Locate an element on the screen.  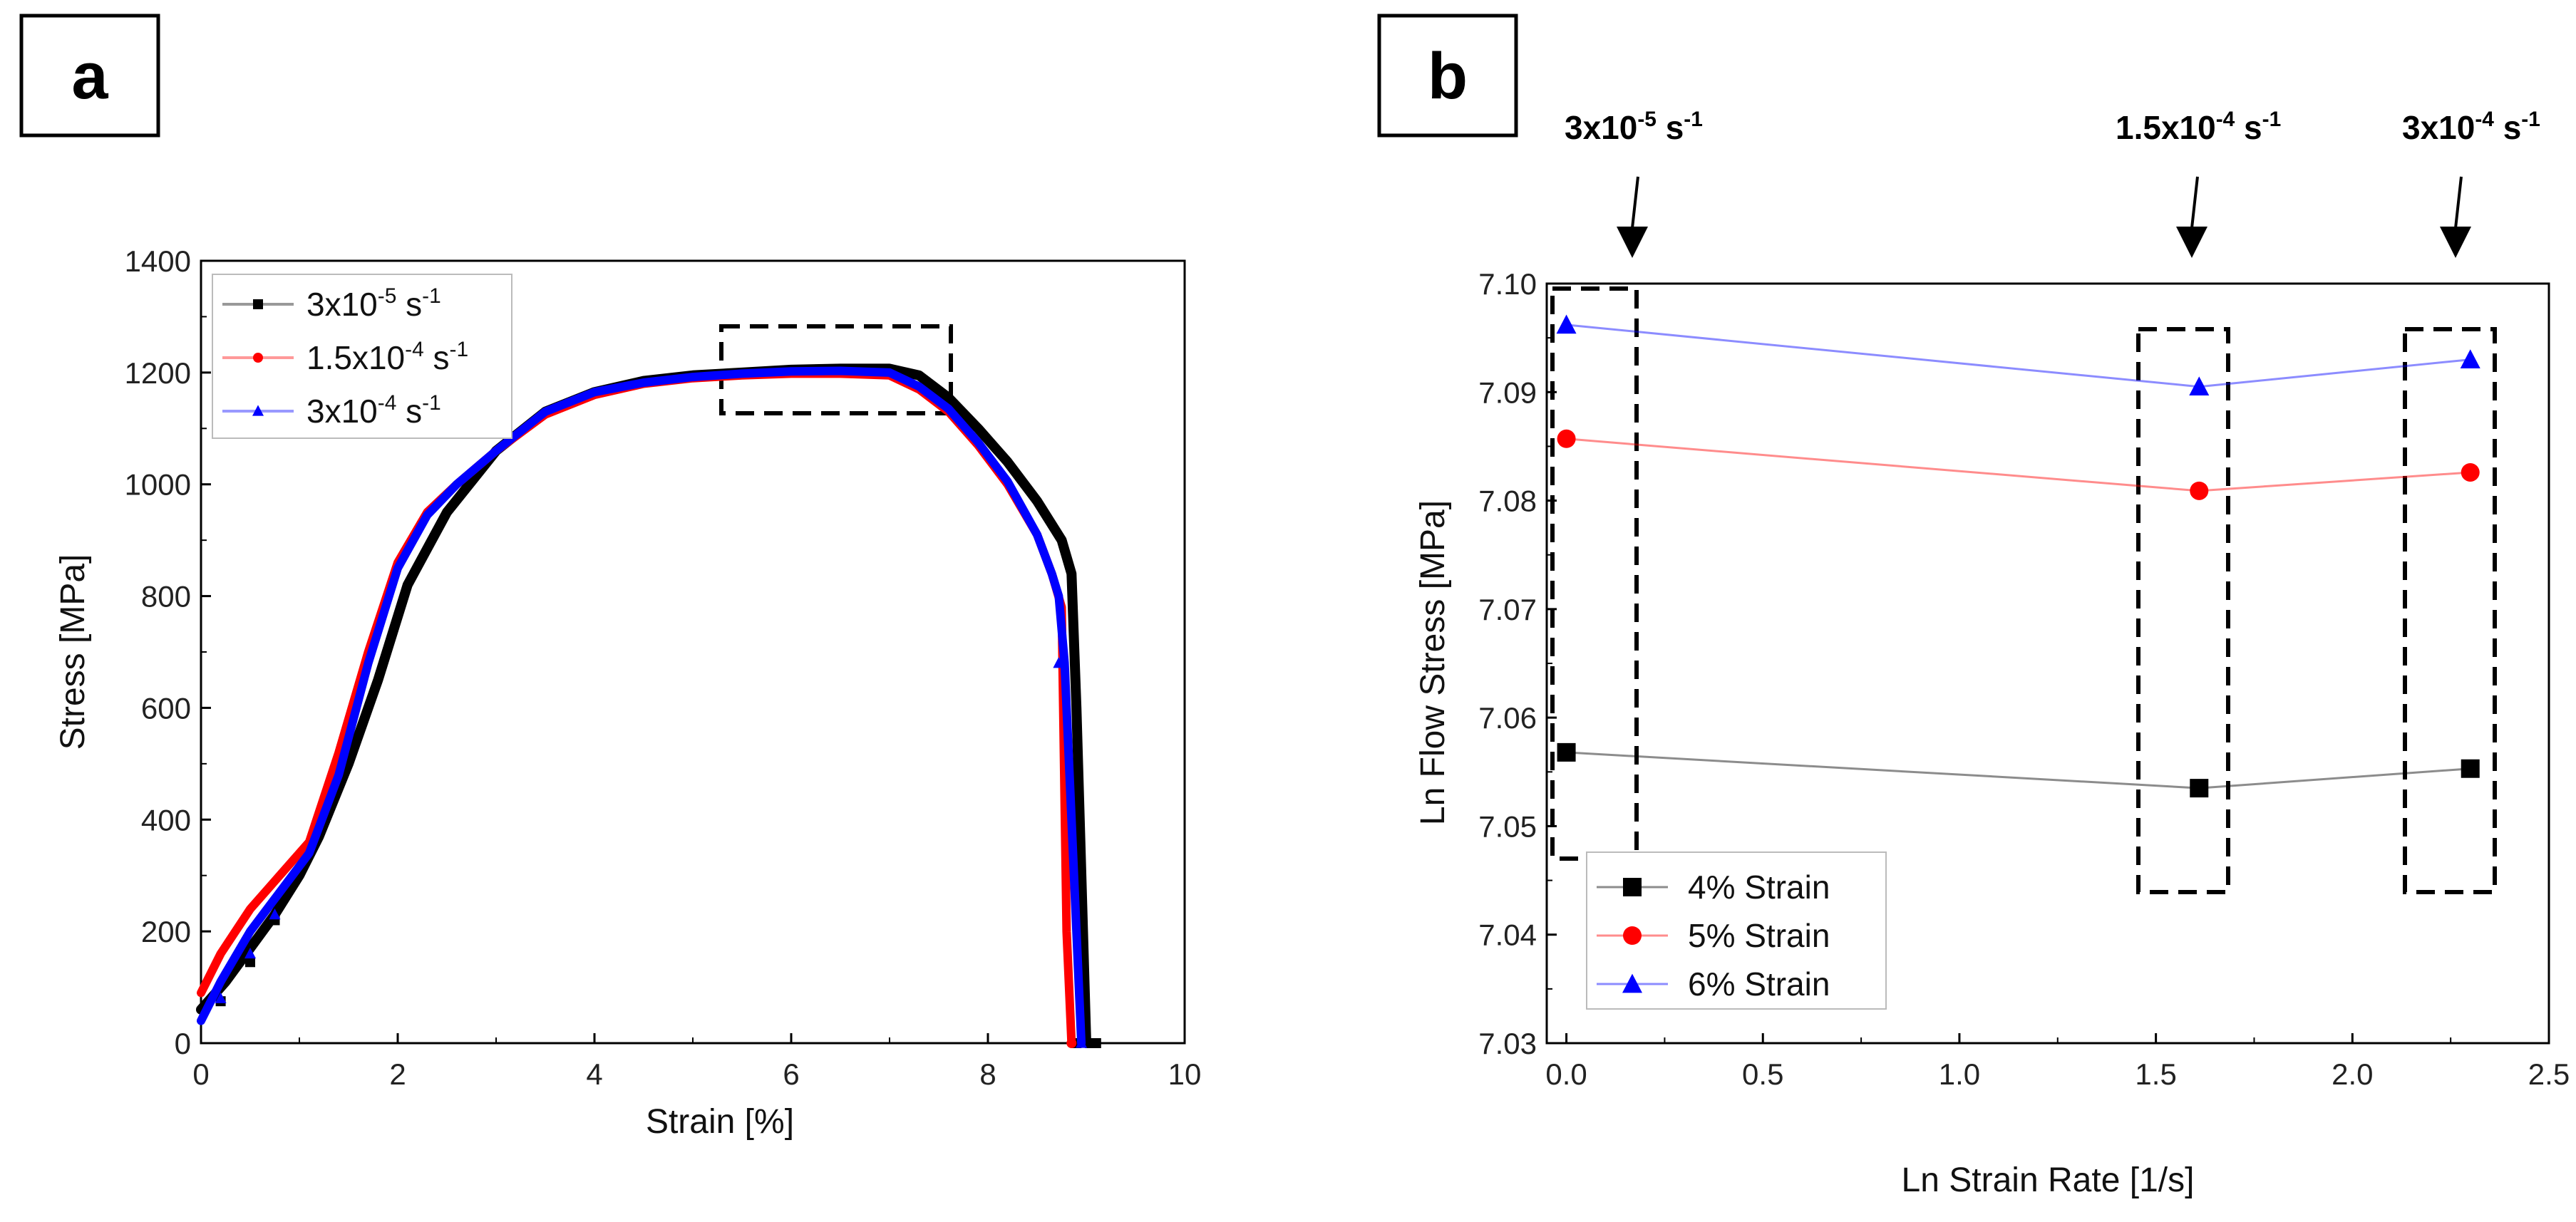
panel-b-ytick-label: 7.07 is located at coordinates (1507, 609).